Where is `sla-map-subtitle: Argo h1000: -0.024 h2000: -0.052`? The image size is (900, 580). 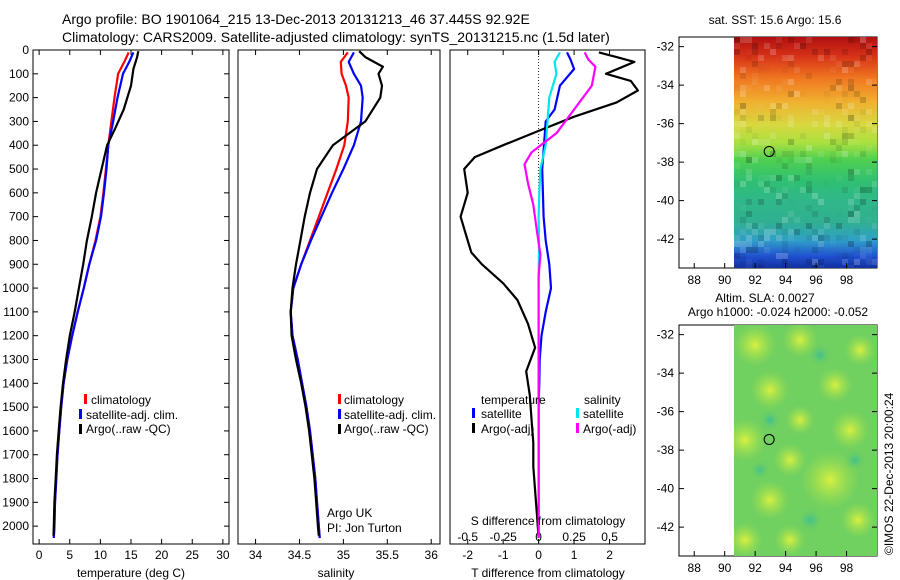 sla-map-subtitle: Argo h1000: -0.024 h2000: -0.052 is located at coordinates (778, 312).